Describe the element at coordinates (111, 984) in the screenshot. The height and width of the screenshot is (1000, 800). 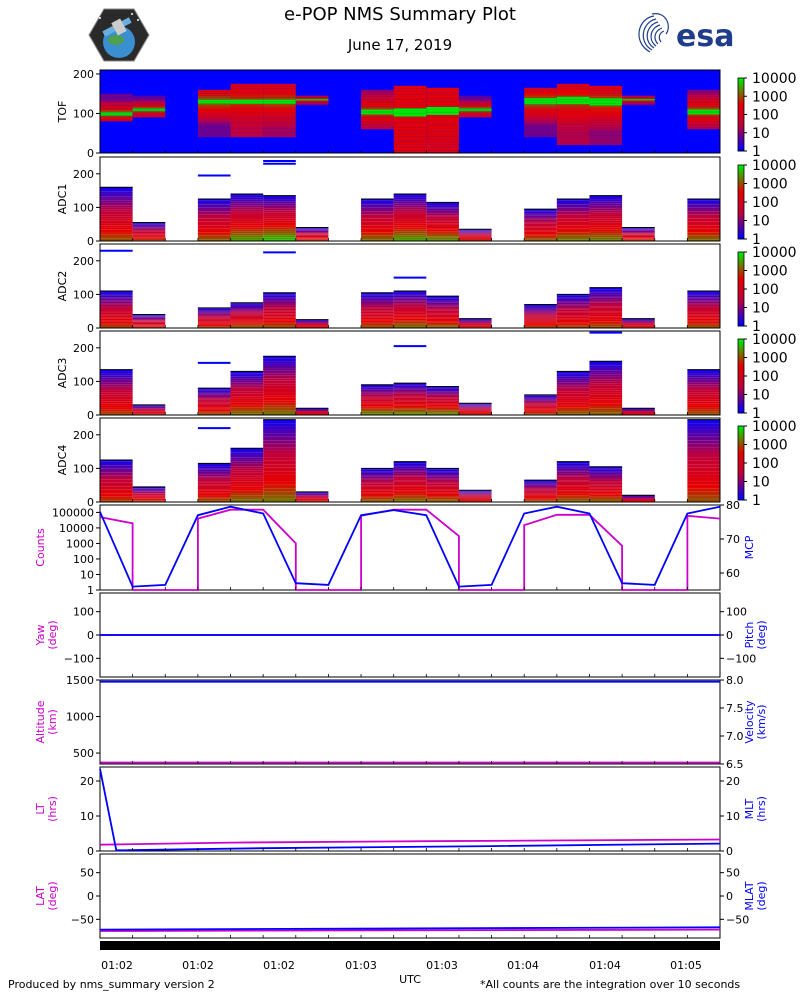
I see `footer-version: Produced by nms_summary version 2` at that location.